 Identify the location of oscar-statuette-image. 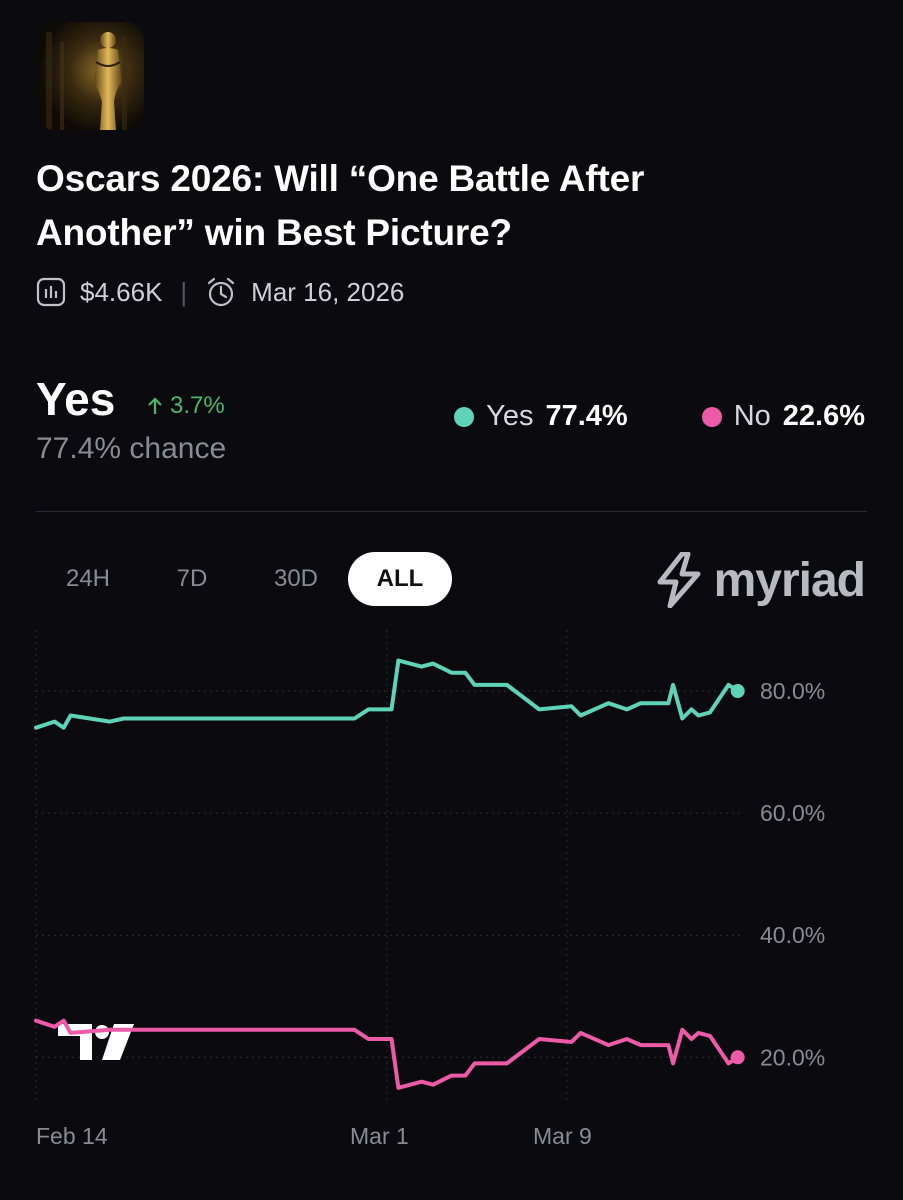
(86, 81).